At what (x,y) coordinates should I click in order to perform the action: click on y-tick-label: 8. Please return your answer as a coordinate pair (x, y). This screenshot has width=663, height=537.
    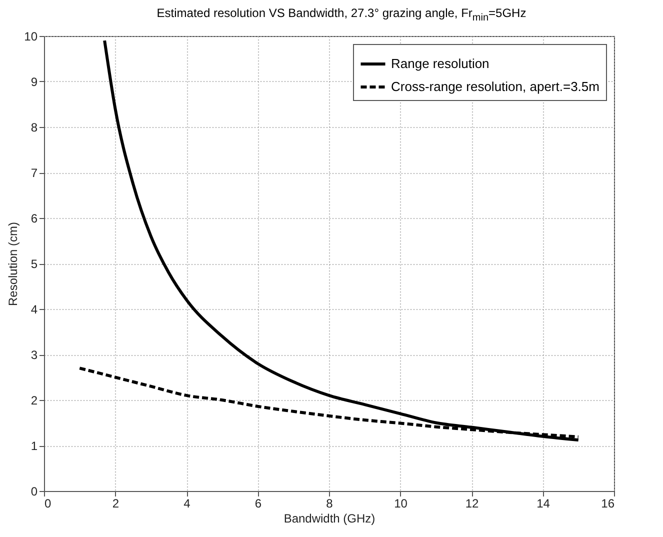
    Looking at the image, I should click on (34, 127).